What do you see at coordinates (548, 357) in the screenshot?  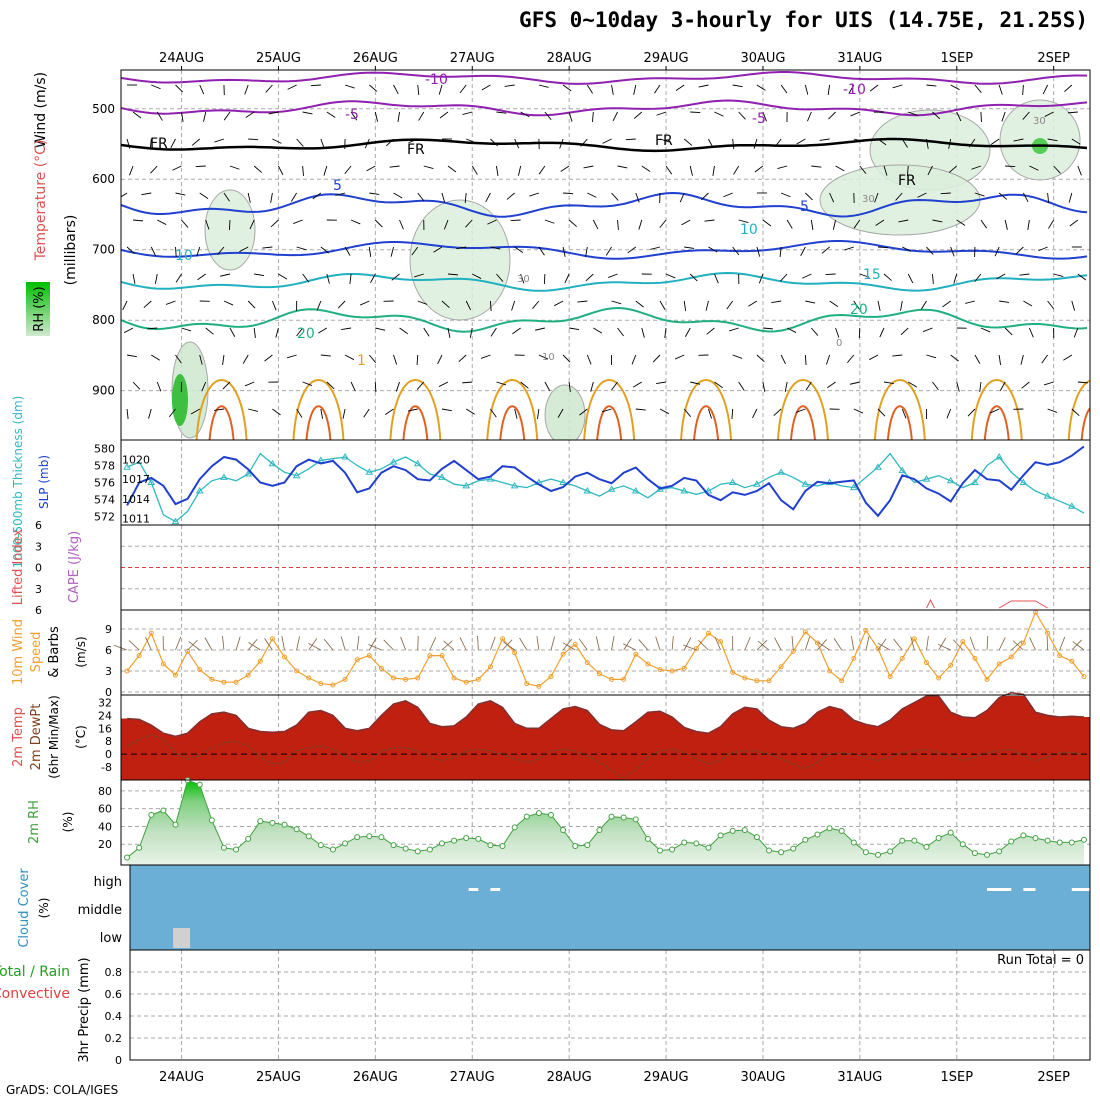 I see `contour-label: 10` at bounding box center [548, 357].